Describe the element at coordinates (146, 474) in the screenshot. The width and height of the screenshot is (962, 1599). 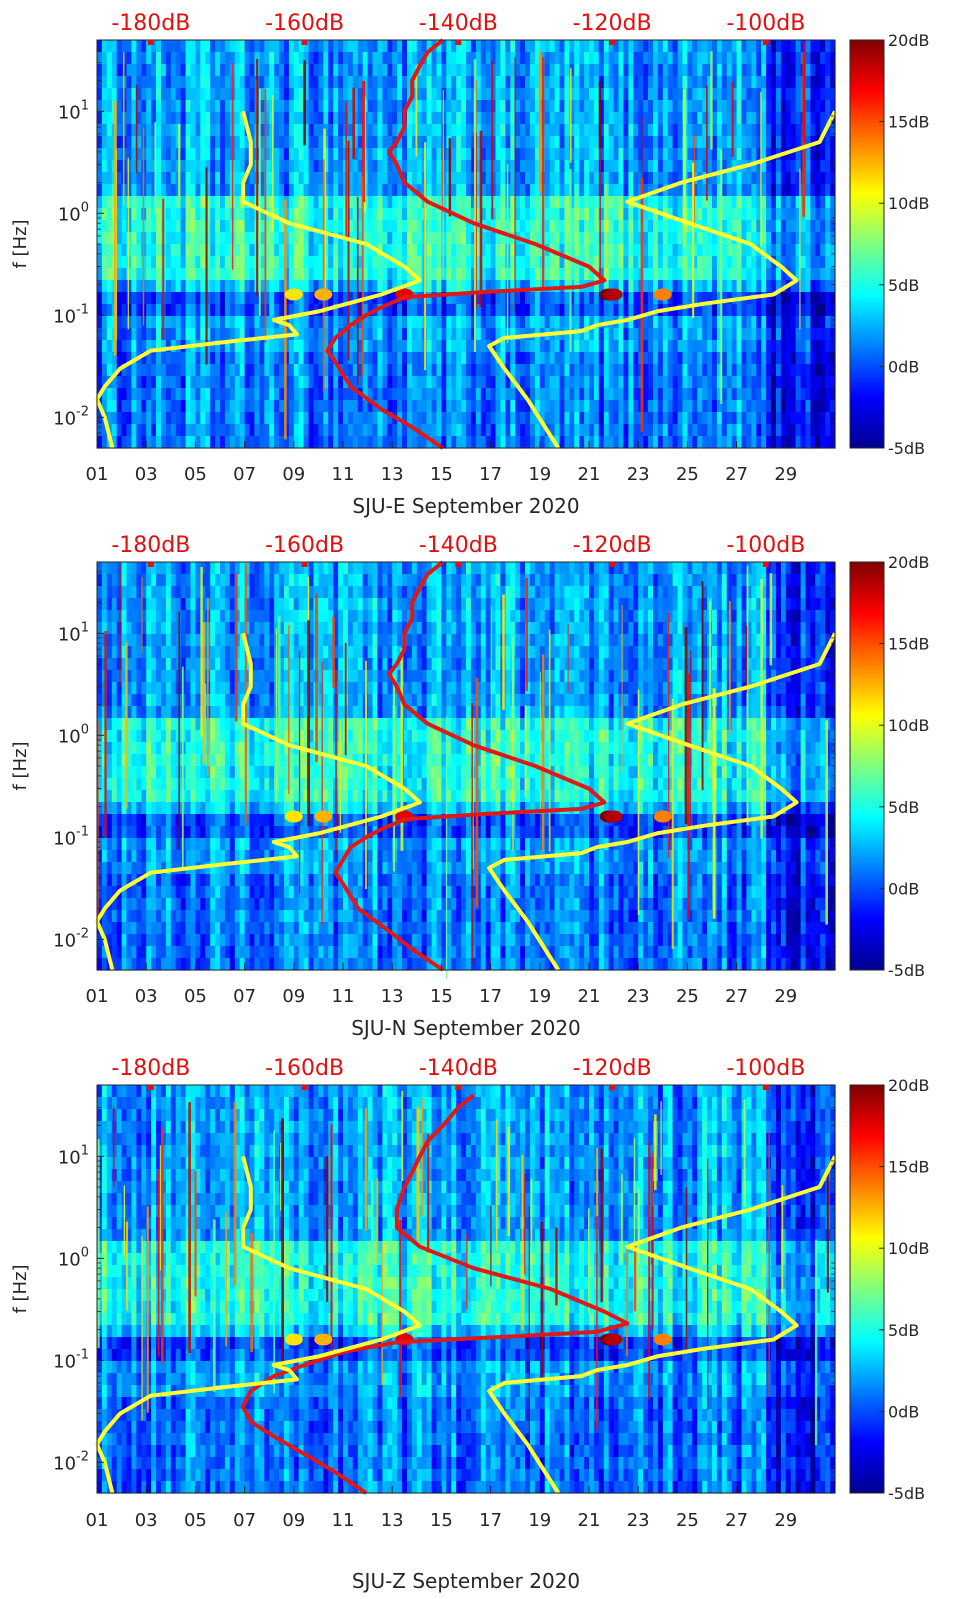
I see `x-tick-label: 03` at that location.